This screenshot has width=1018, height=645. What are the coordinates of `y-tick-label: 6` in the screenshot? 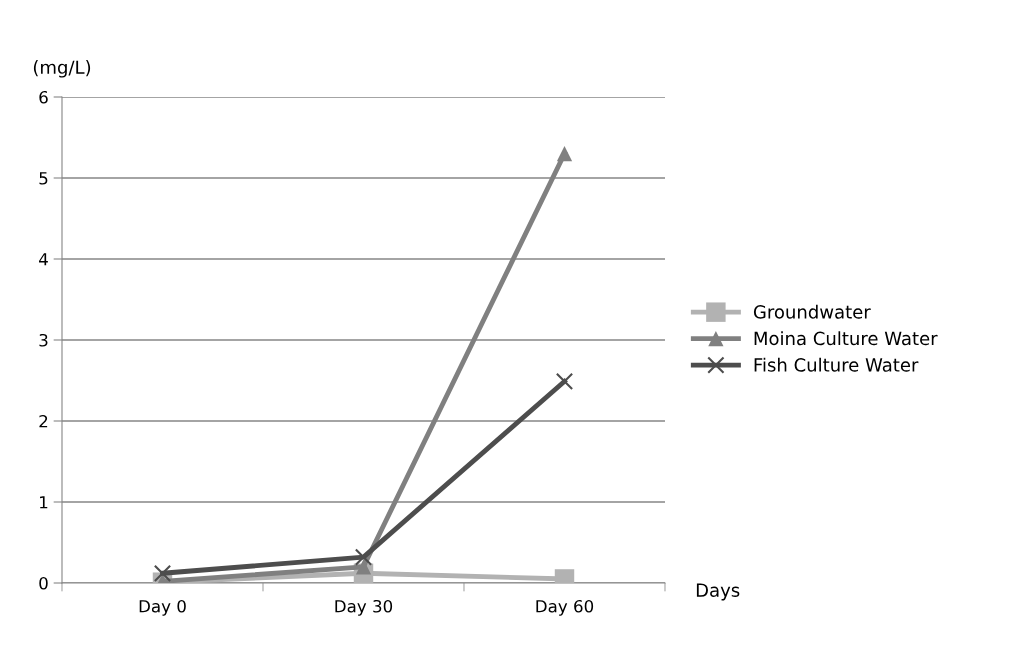 It's located at (43, 97).